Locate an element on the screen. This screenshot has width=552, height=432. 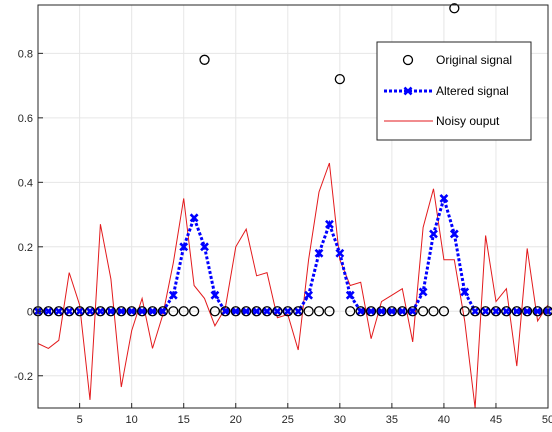
x-tick-label: 20 is located at coordinates (236, 420).